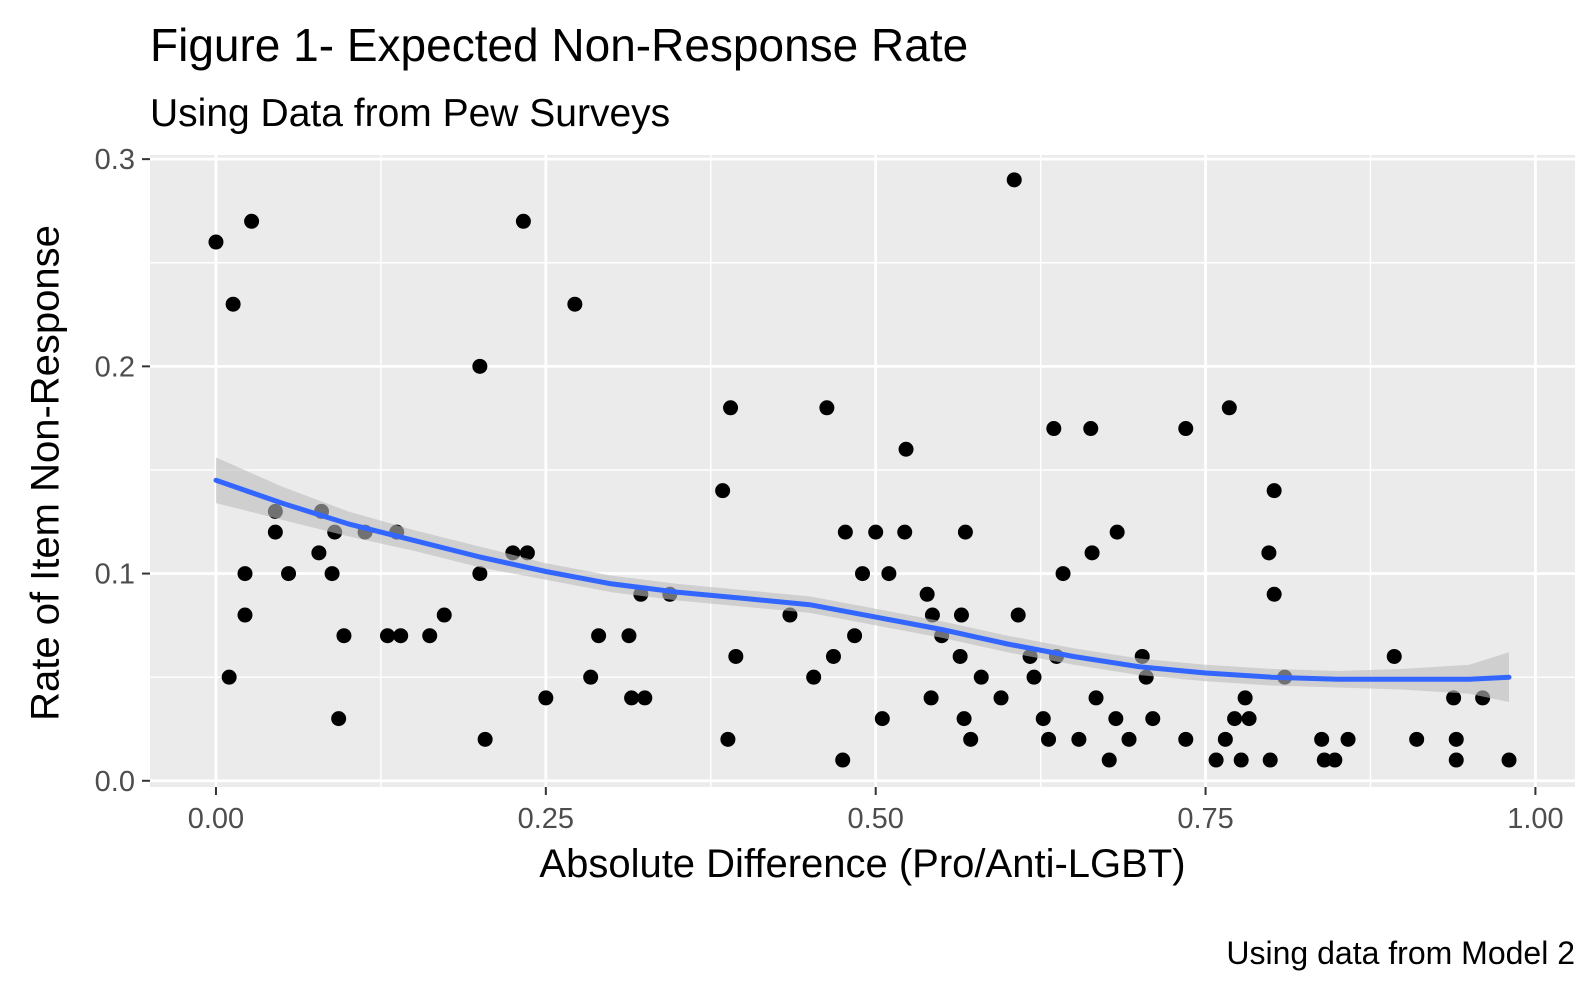 Image resolution: width=1593 pixels, height=984 pixels. Describe the element at coordinates (410, 113) in the screenshot. I see `chart-subtitle: Using Data from Pew Surveys` at that location.